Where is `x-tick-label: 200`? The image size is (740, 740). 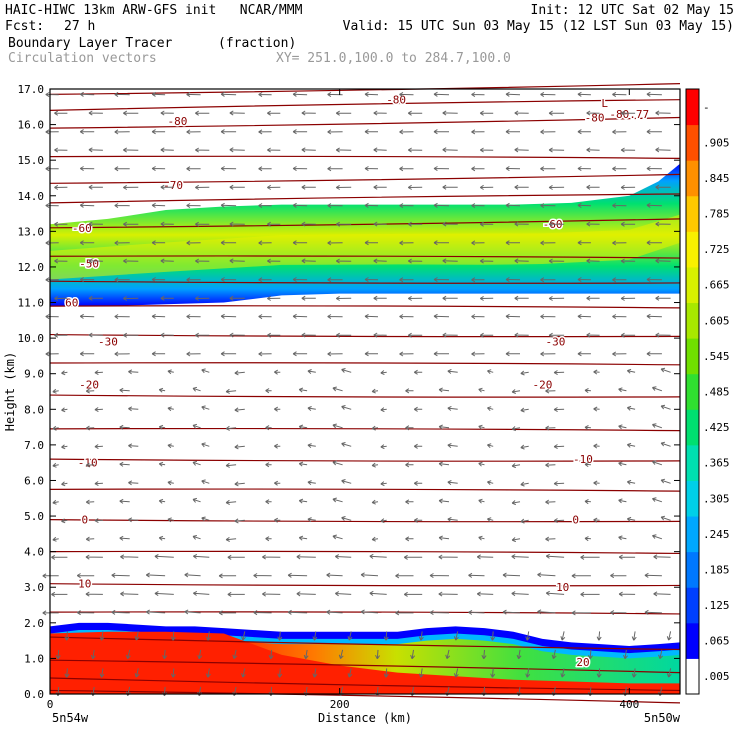 x-tick-label: 200 is located at coordinates (340, 704).